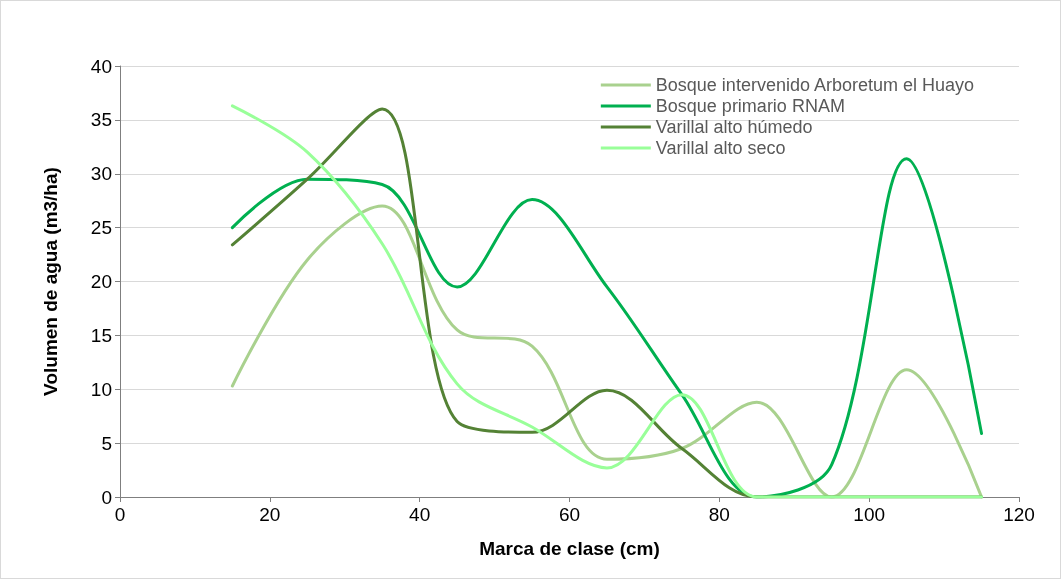 The width and height of the screenshot is (1061, 579). I want to click on x-axis-title: Marca de clase (cm), so click(569, 548).